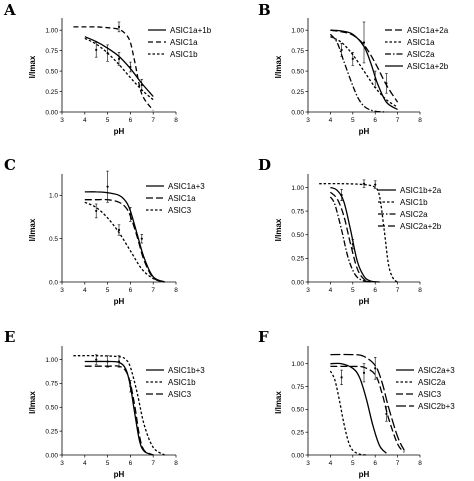 This screenshot has height=481, width=474. Describe the element at coordinates (191, 30) in the screenshot. I see `legend-entry: ASIC1a+1b` at that location.